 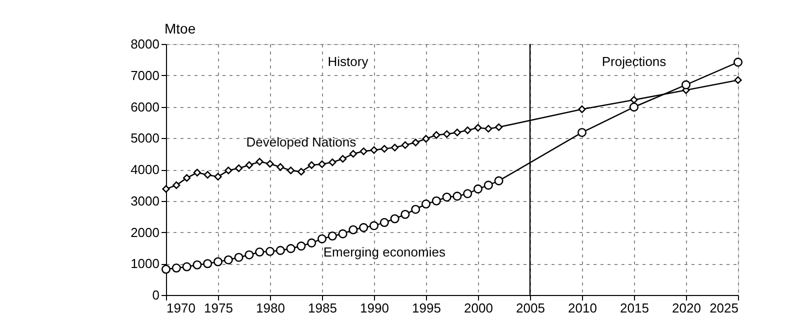 What do you see at coordinates (478, 308) in the screenshot?
I see `x-tick-label: 2000` at bounding box center [478, 308].